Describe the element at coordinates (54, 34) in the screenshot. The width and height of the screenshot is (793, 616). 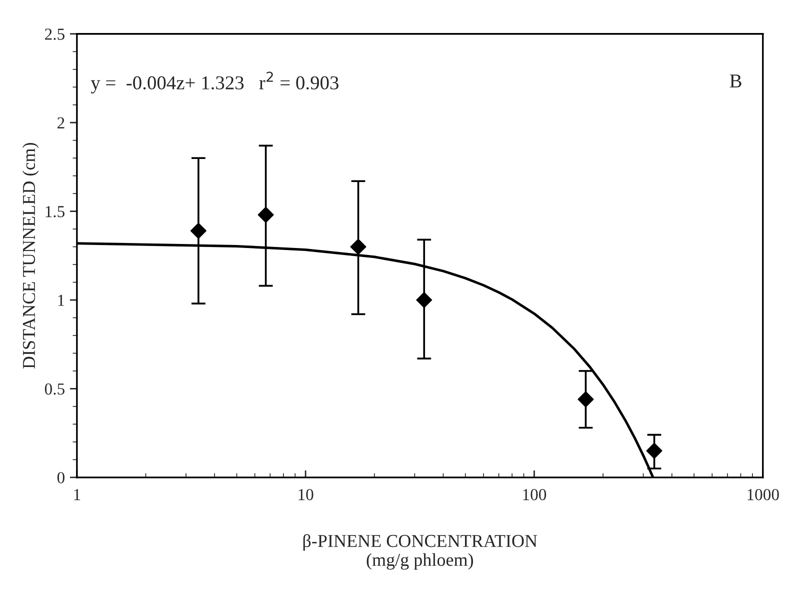
I see `y-tick-label: 2.5` at that location.